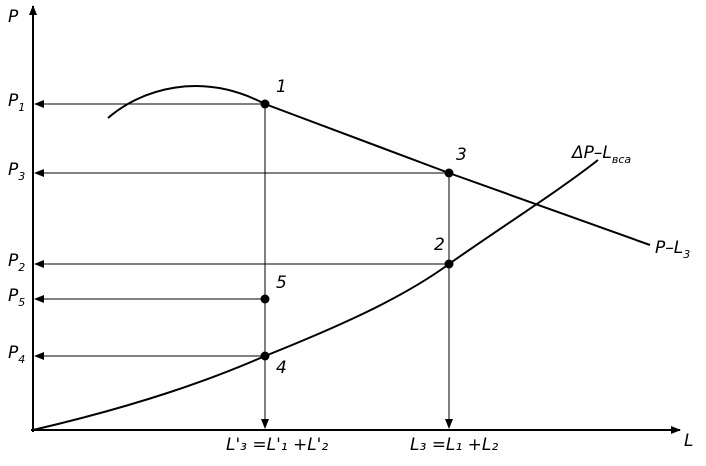 The image size is (706, 466). Describe the element at coordinates (16, 262) in the screenshot. I see `label-p2: P2` at that location.